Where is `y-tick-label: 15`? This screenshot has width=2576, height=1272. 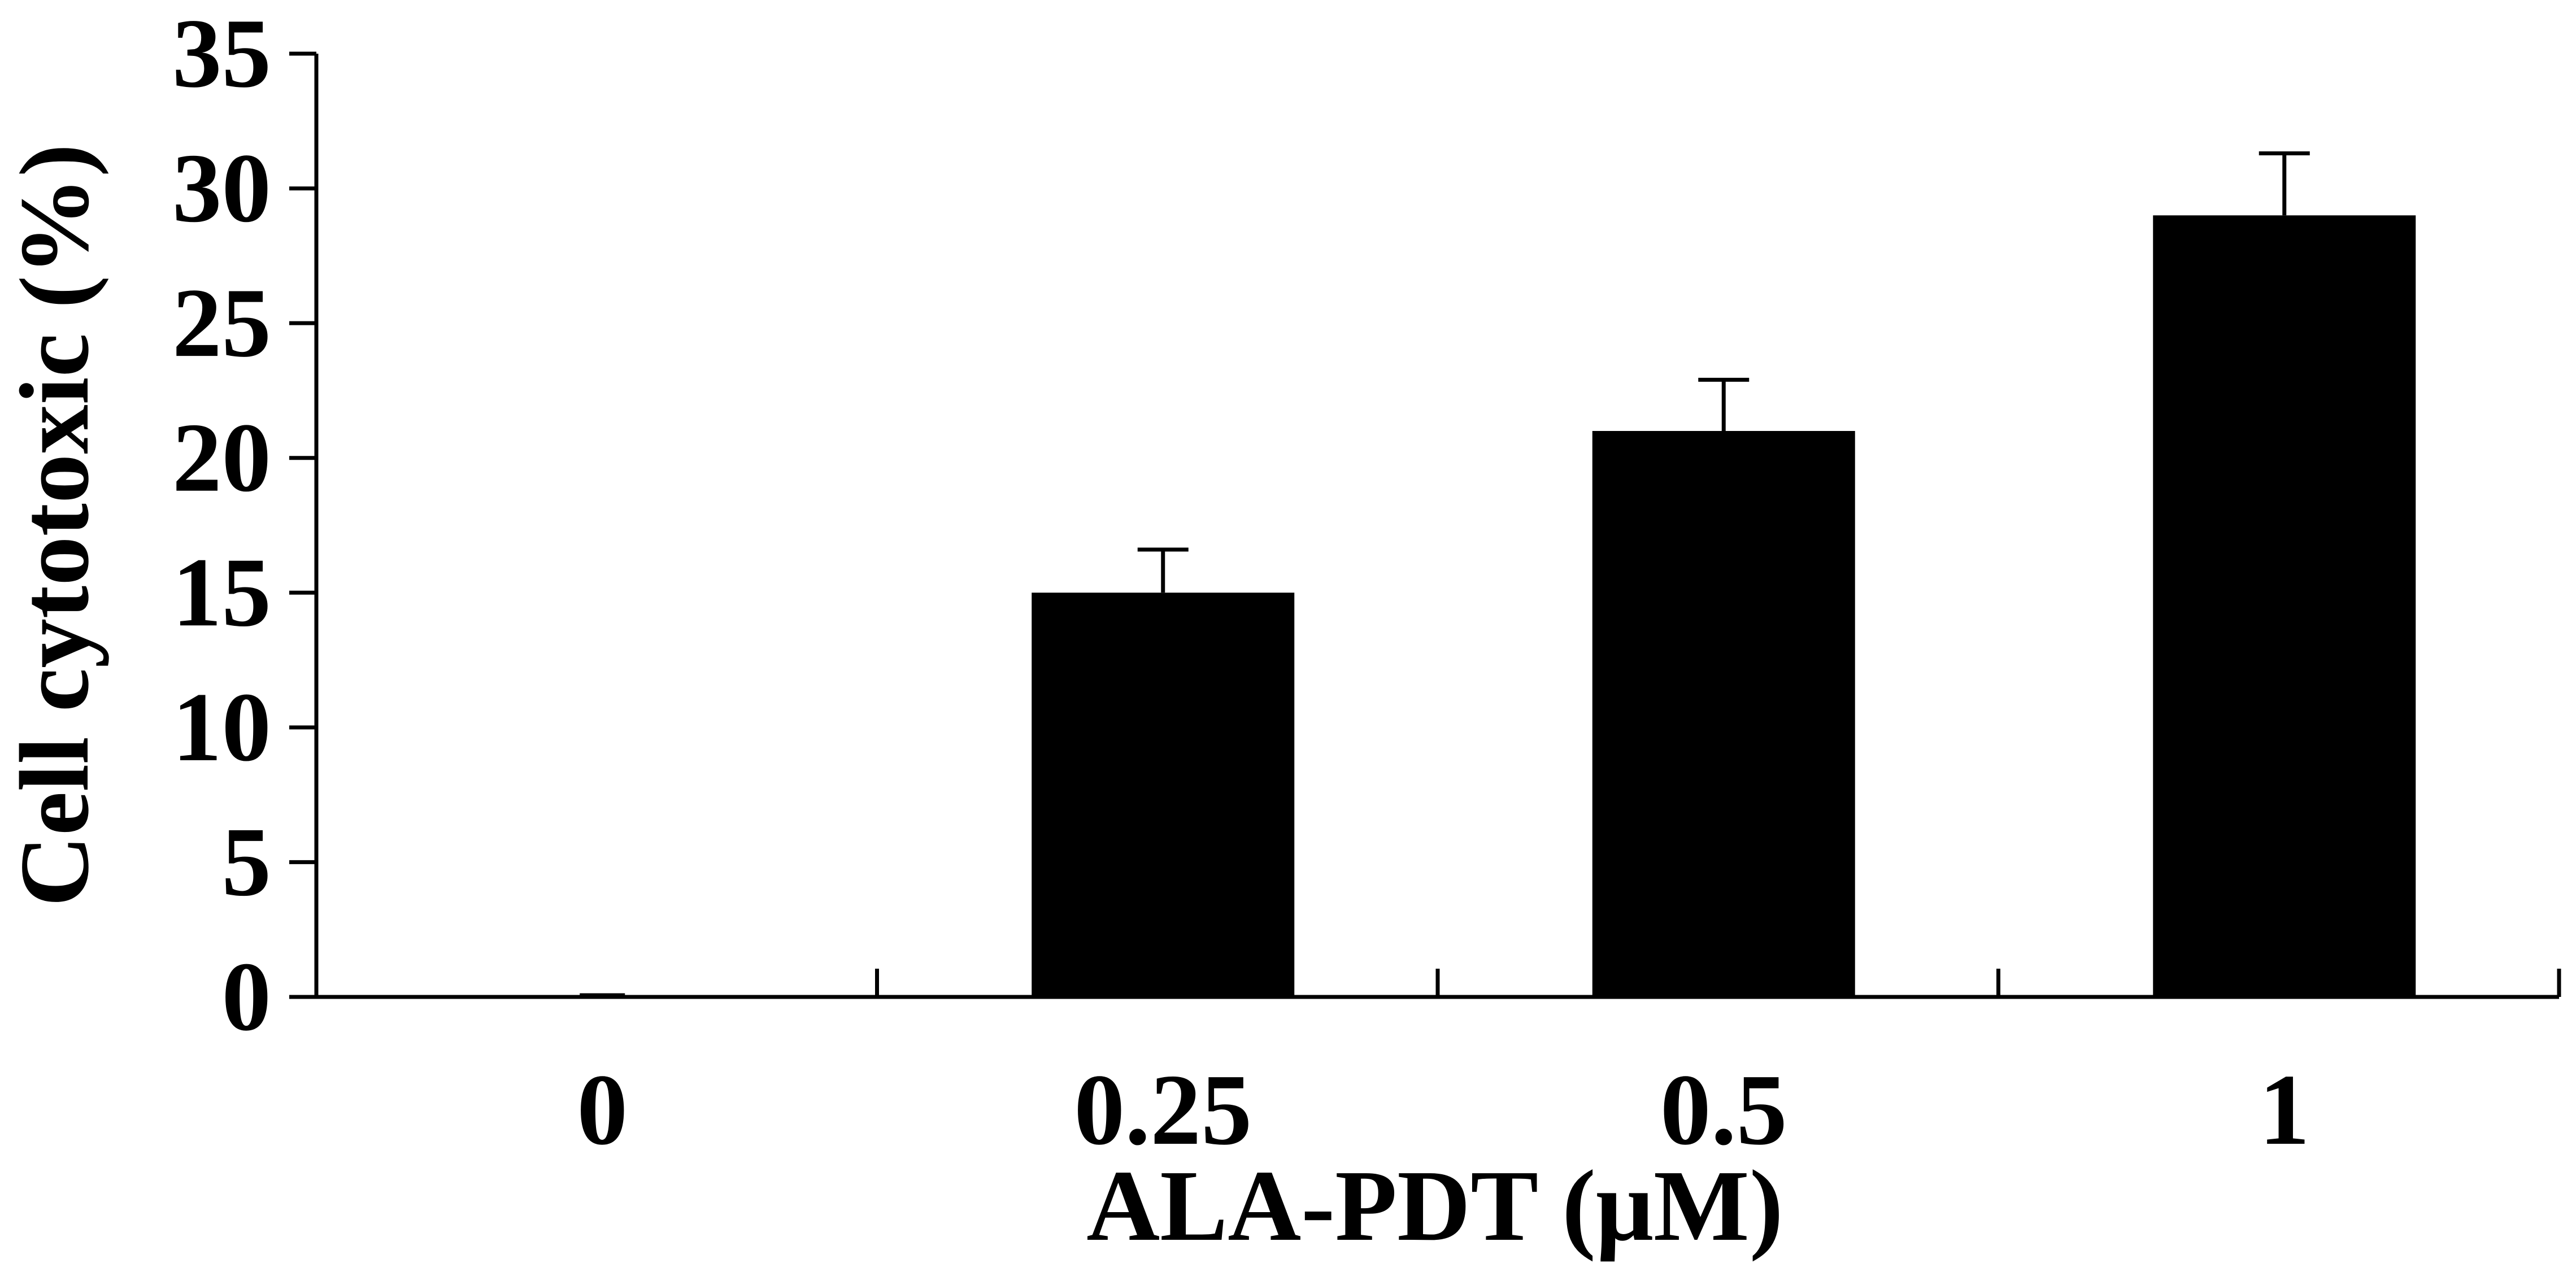
y-tick-label: 15 is located at coordinates (221, 592).